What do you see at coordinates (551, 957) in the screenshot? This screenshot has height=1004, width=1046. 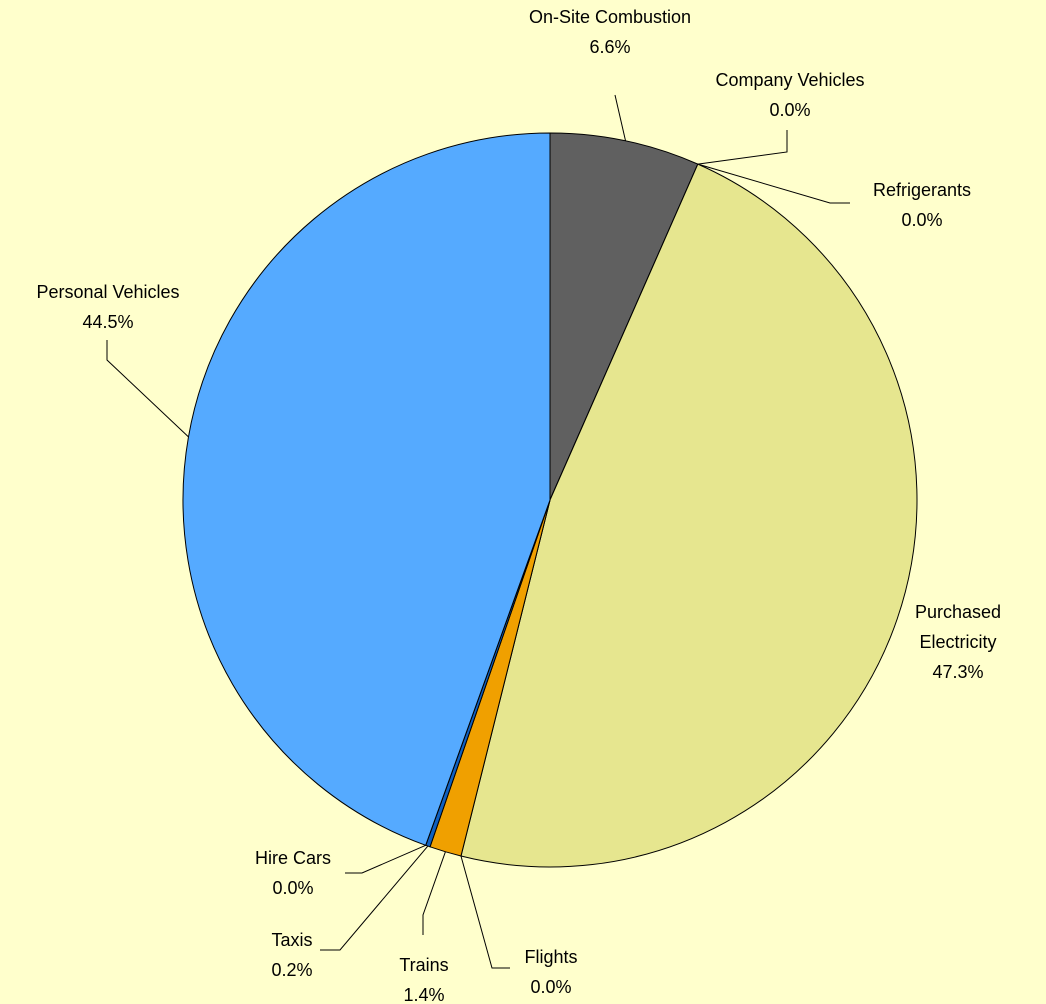 I see `slice-name: Flights` at bounding box center [551, 957].